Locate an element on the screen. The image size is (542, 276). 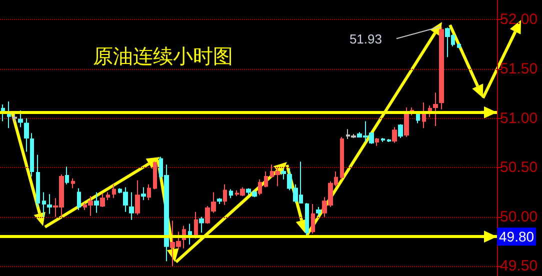
text: 原油连续小时图 is located at coordinates (163, 57).